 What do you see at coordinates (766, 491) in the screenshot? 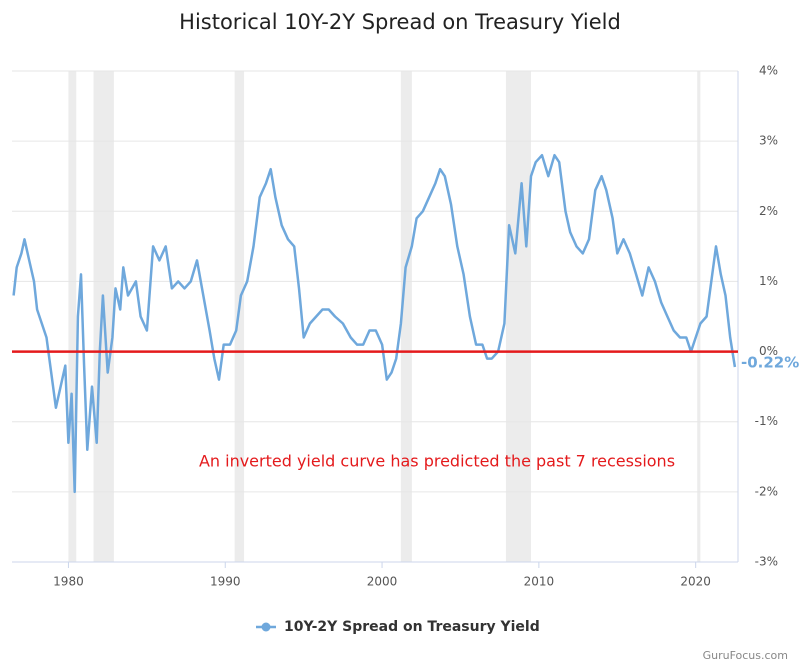
I see `y-tick-label: -2%` at bounding box center [766, 491].